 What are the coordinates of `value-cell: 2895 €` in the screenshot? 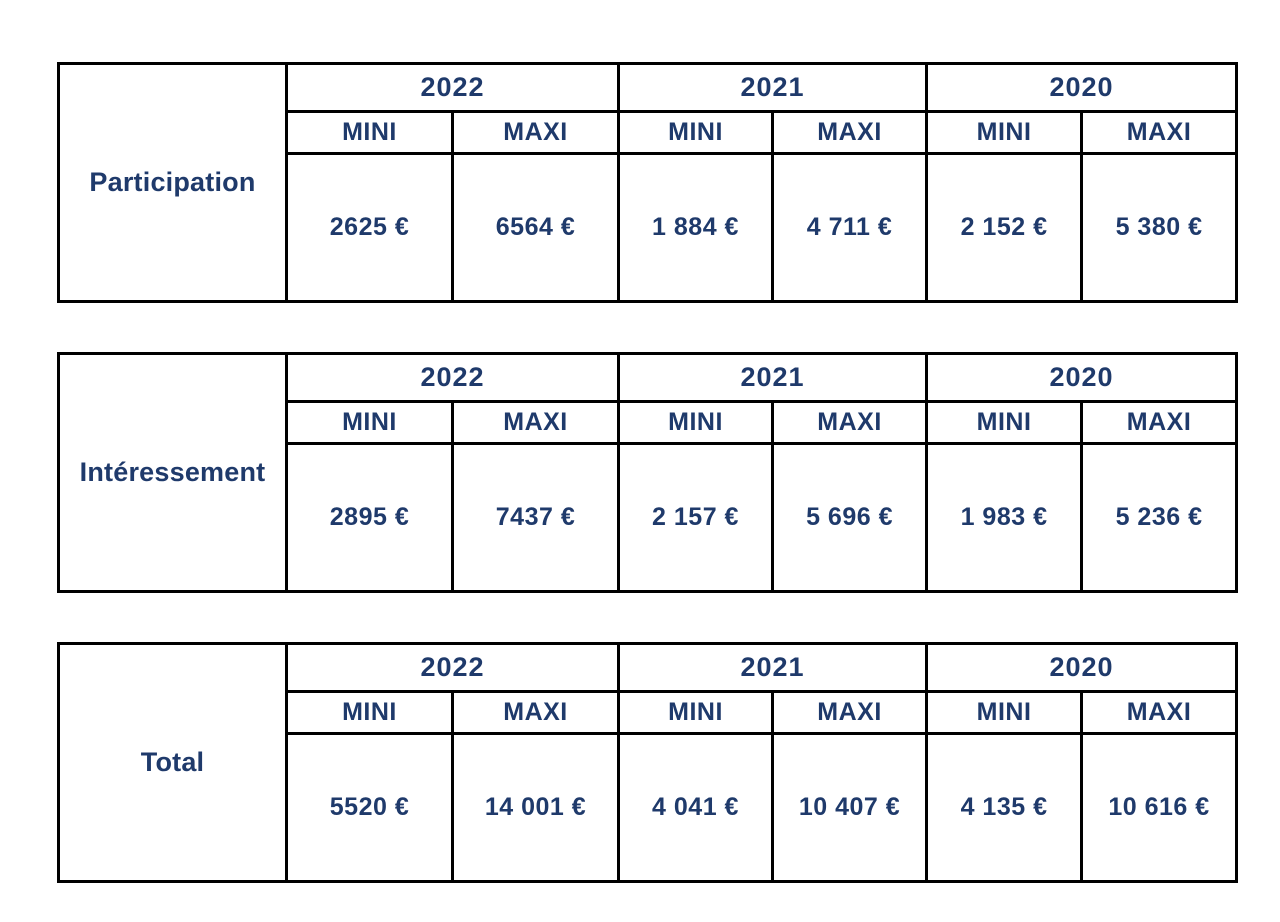 It's located at (369, 517).